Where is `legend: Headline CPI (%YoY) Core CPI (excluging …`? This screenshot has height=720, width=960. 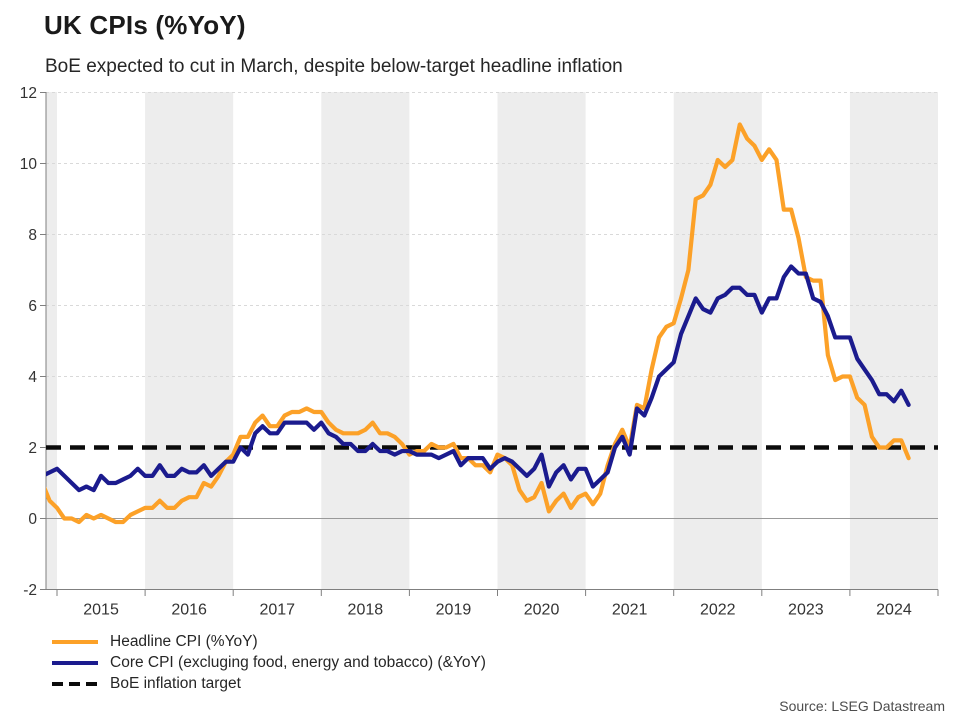 legend: Headline CPI (%YoY) Core CPI (excluging … is located at coordinates (269, 662).